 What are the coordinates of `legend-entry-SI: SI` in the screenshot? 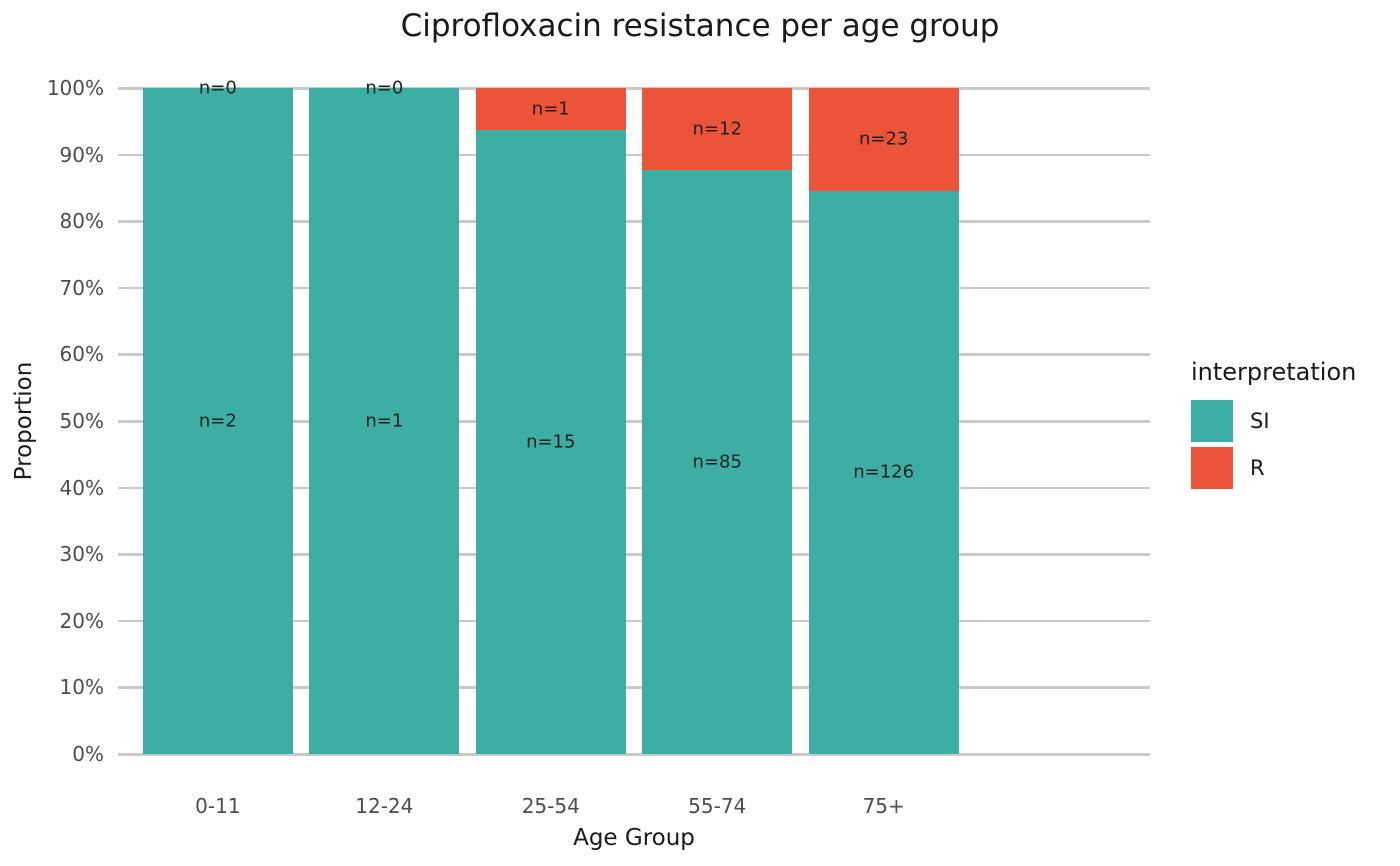 It's located at (1273, 421).